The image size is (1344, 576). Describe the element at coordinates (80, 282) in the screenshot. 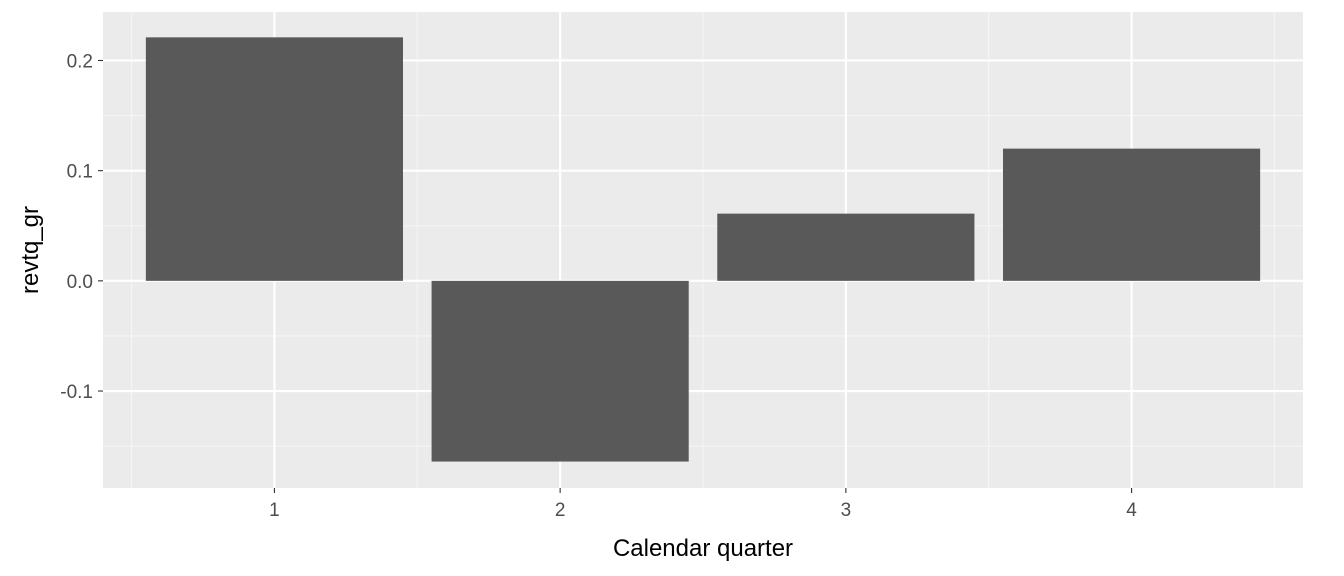

I see `y-tick-label: 0.0` at that location.